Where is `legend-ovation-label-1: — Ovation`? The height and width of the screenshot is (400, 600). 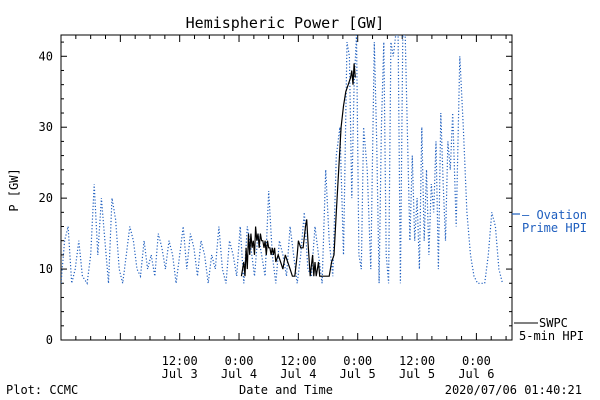 legend-ovation-label-1: — Ovation is located at coordinates (554, 215).